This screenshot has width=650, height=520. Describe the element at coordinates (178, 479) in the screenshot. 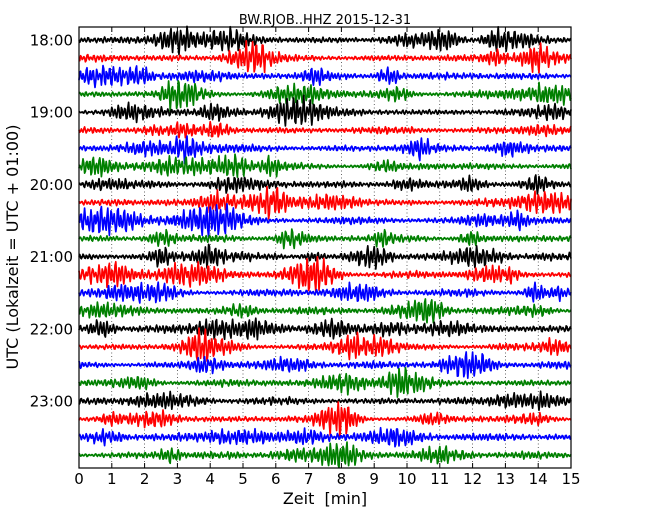

I see `x-tick-label-3: 3` at that location.